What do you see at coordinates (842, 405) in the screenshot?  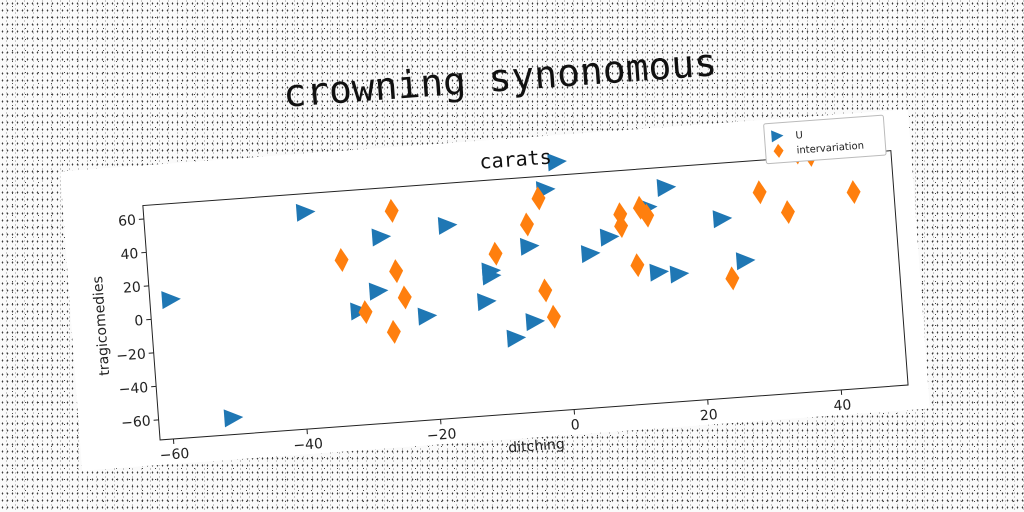 I see `x-tick-label: 40` at bounding box center [842, 405].